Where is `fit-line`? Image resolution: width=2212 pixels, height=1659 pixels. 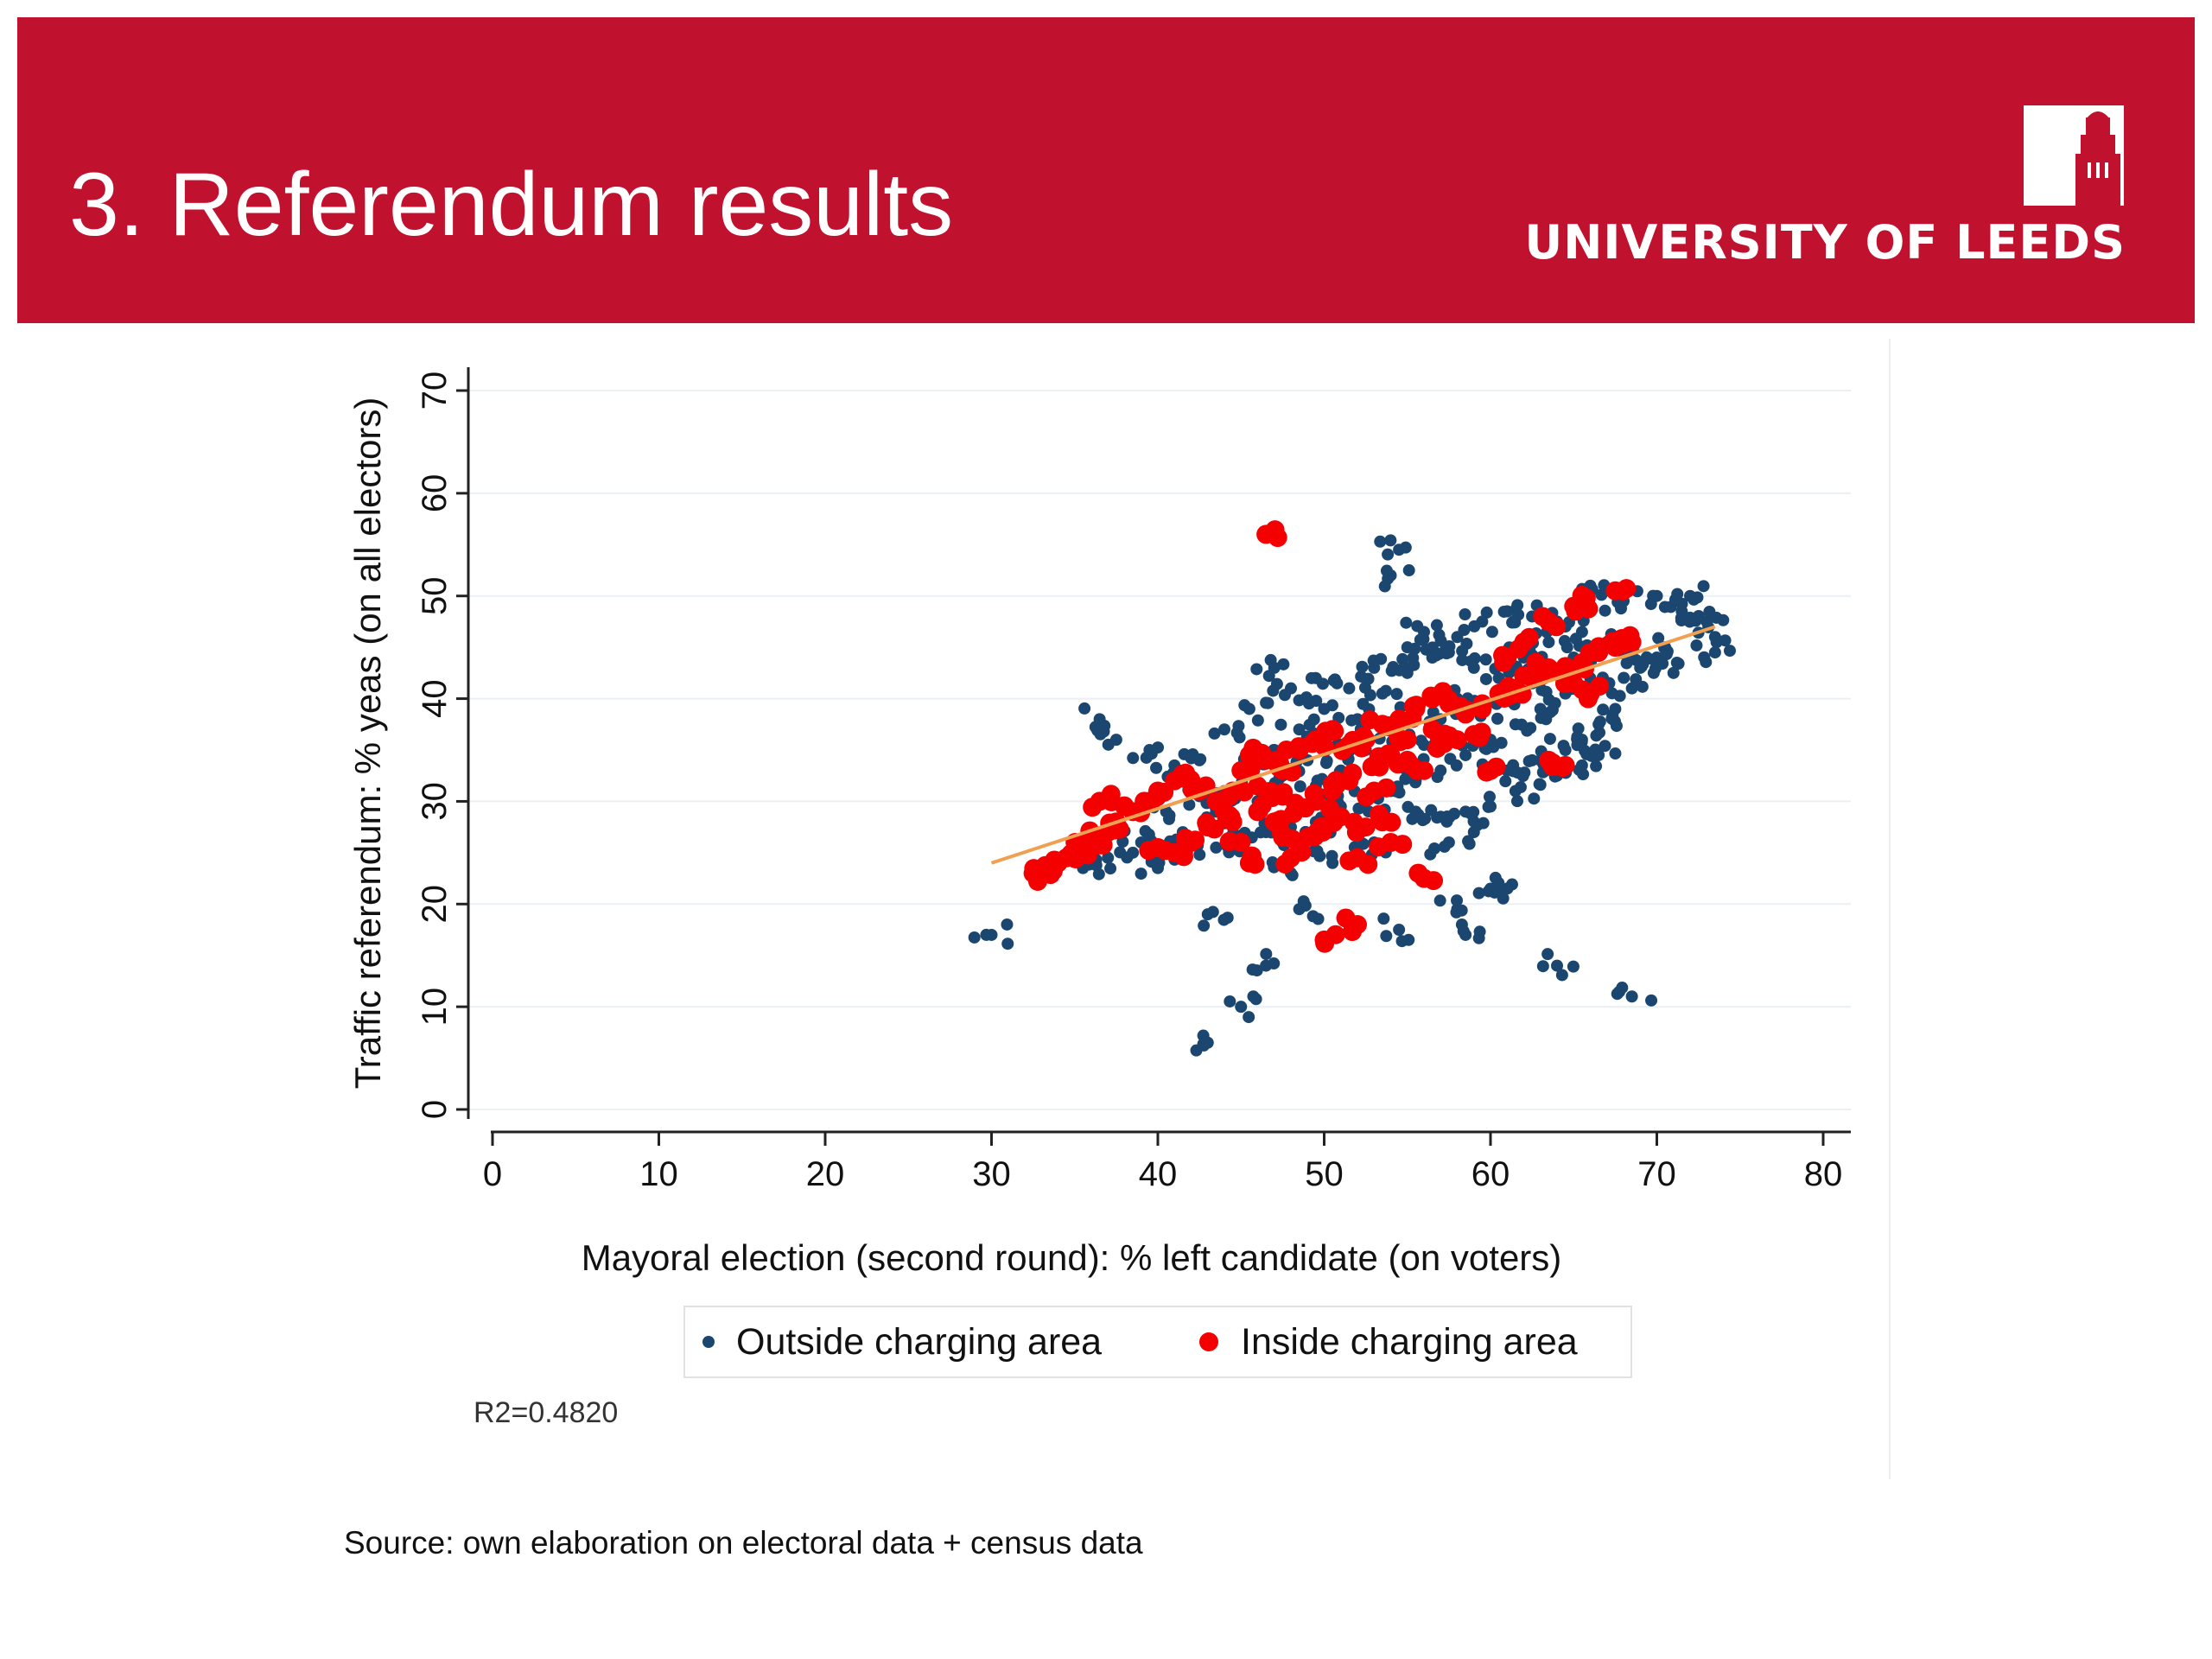
fit-line is located at coordinates (1353, 745).